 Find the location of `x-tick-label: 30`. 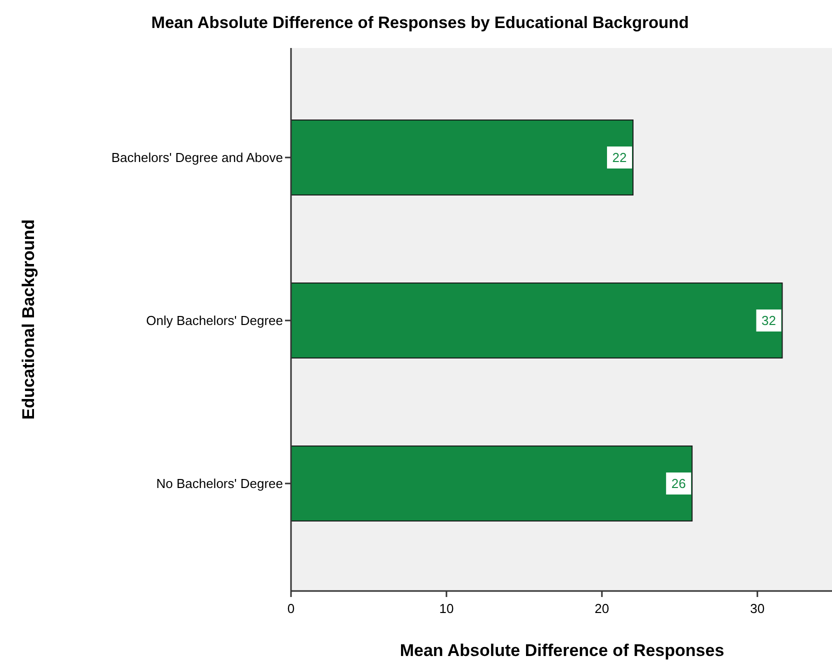

x-tick-label: 30 is located at coordinates (757, 608).